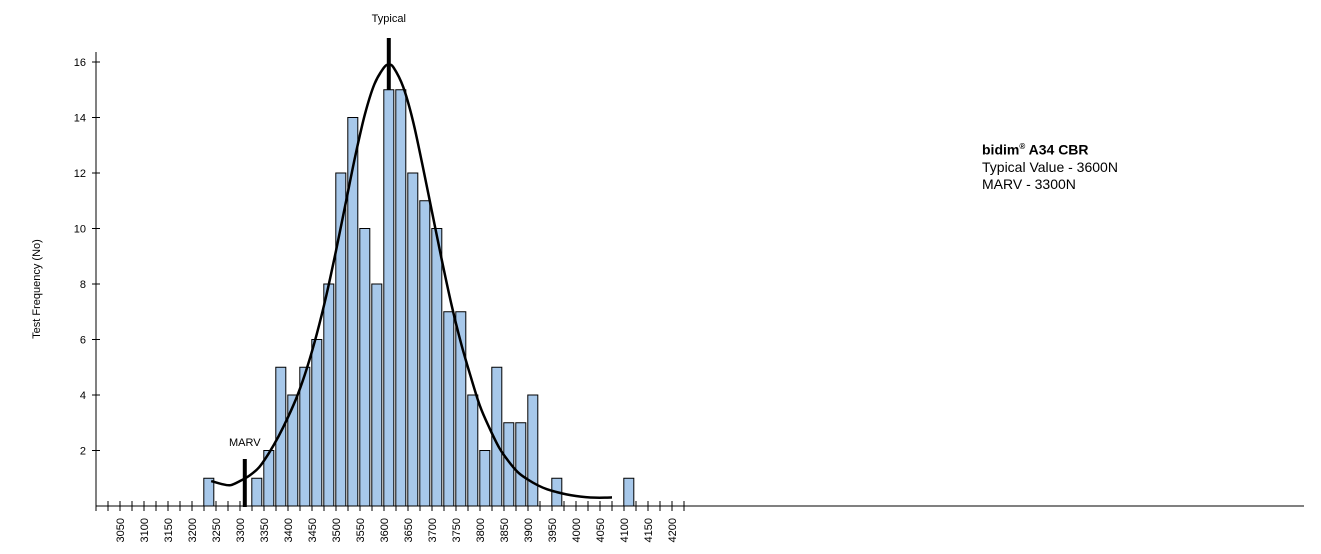 This screenshot has height=554, width=1321. What do you see at coordinates (313, 530) in the screenshot?
I see `x-tick-label: 3450` at bounding box center [313, 530].